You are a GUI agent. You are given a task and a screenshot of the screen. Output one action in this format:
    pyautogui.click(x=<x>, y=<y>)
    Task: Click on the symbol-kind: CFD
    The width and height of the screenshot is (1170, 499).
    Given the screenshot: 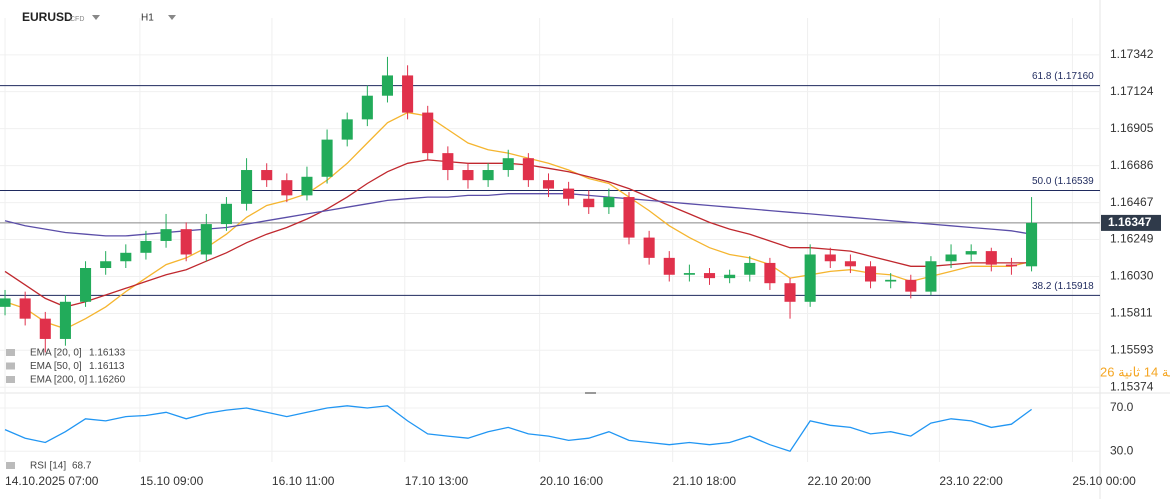 What is the action you would take?
    pyautogui.click(x=77, y=19)
    